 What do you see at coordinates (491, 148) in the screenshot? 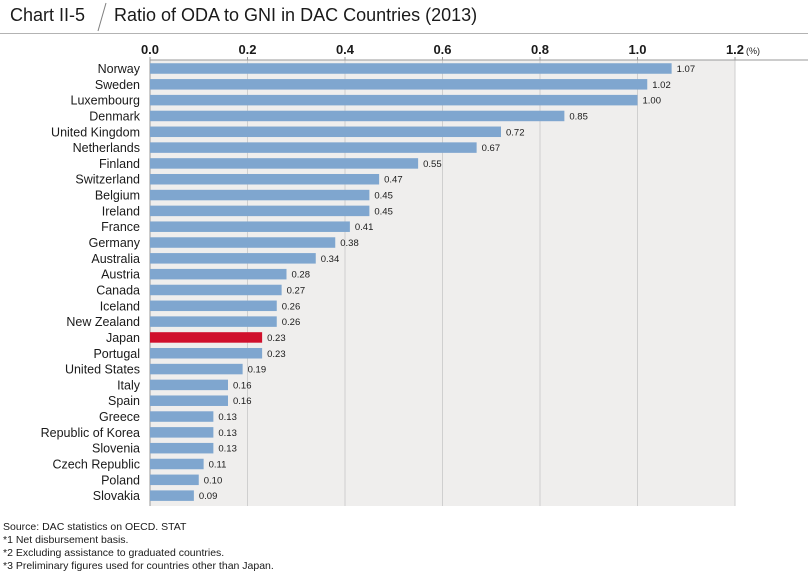
I see `data-label: 0.67` at bounding box center [491, 148].